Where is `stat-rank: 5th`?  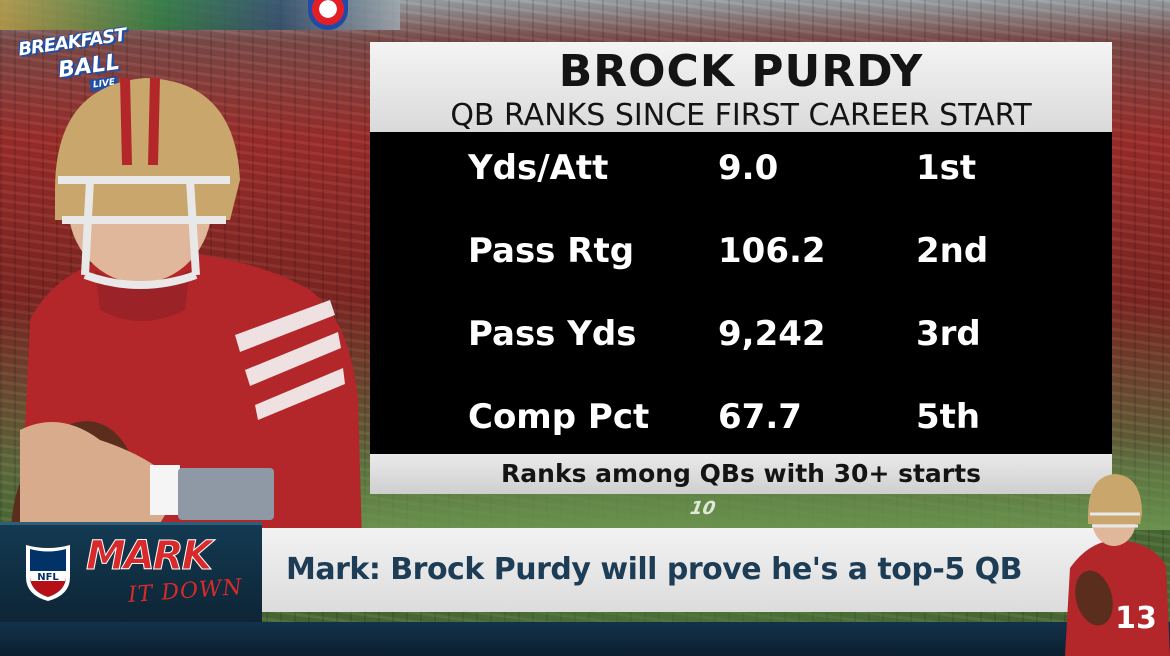 stat-rank: 5th is located at coordinates (948, 417).